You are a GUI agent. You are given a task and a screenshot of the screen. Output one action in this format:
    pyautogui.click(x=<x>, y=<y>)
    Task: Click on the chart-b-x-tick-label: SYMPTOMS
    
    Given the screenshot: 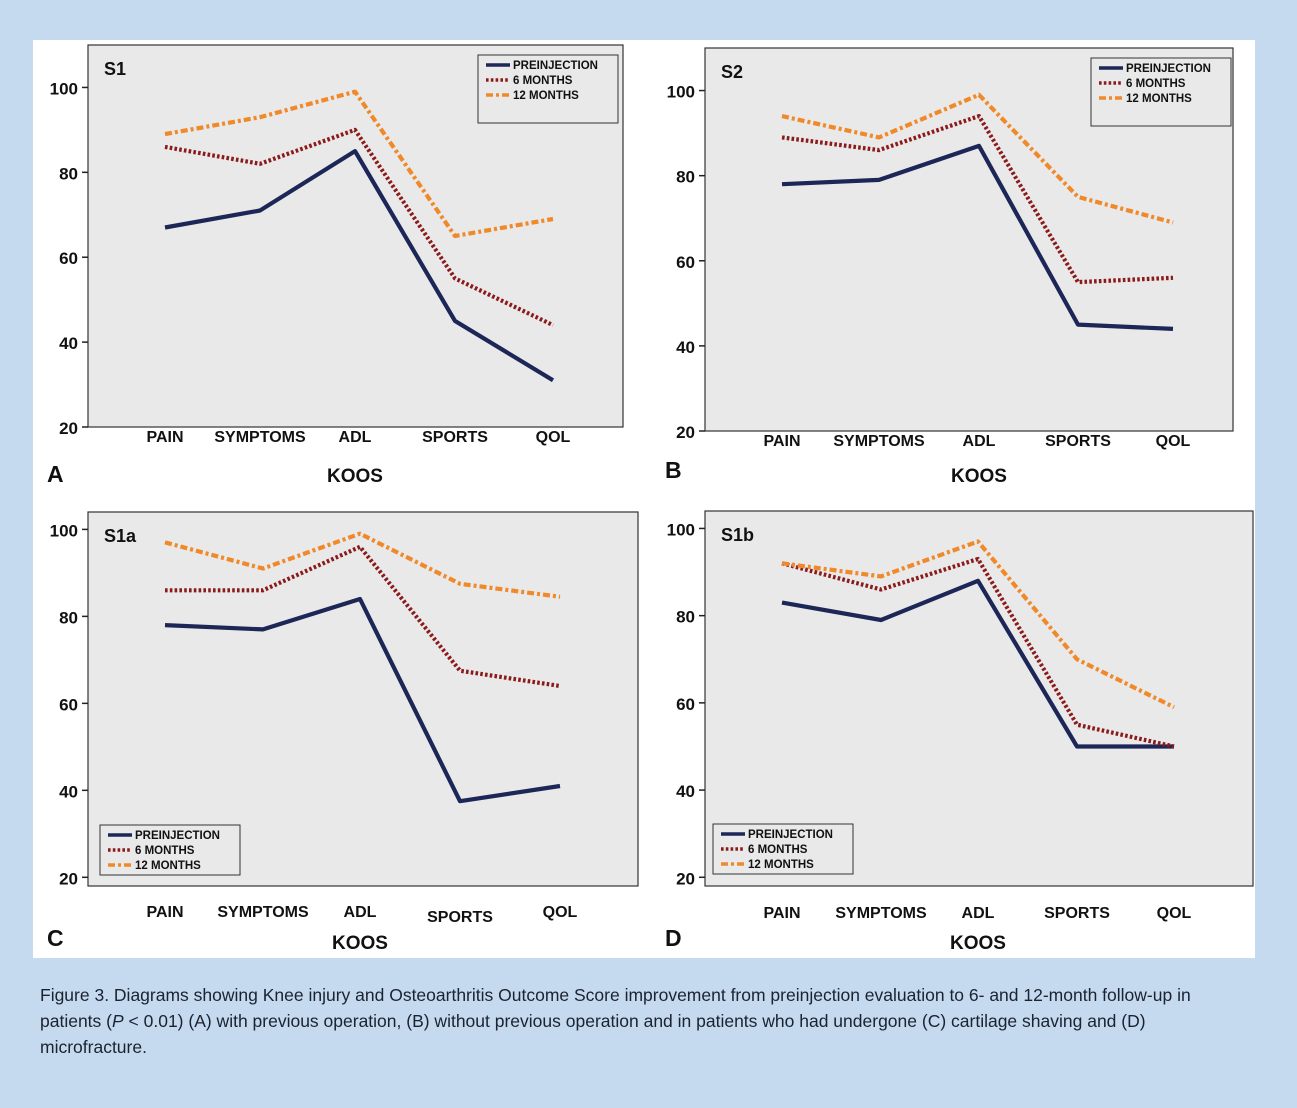 What is the action you would take?
    pyautogui.click(x=879, y=441)
    